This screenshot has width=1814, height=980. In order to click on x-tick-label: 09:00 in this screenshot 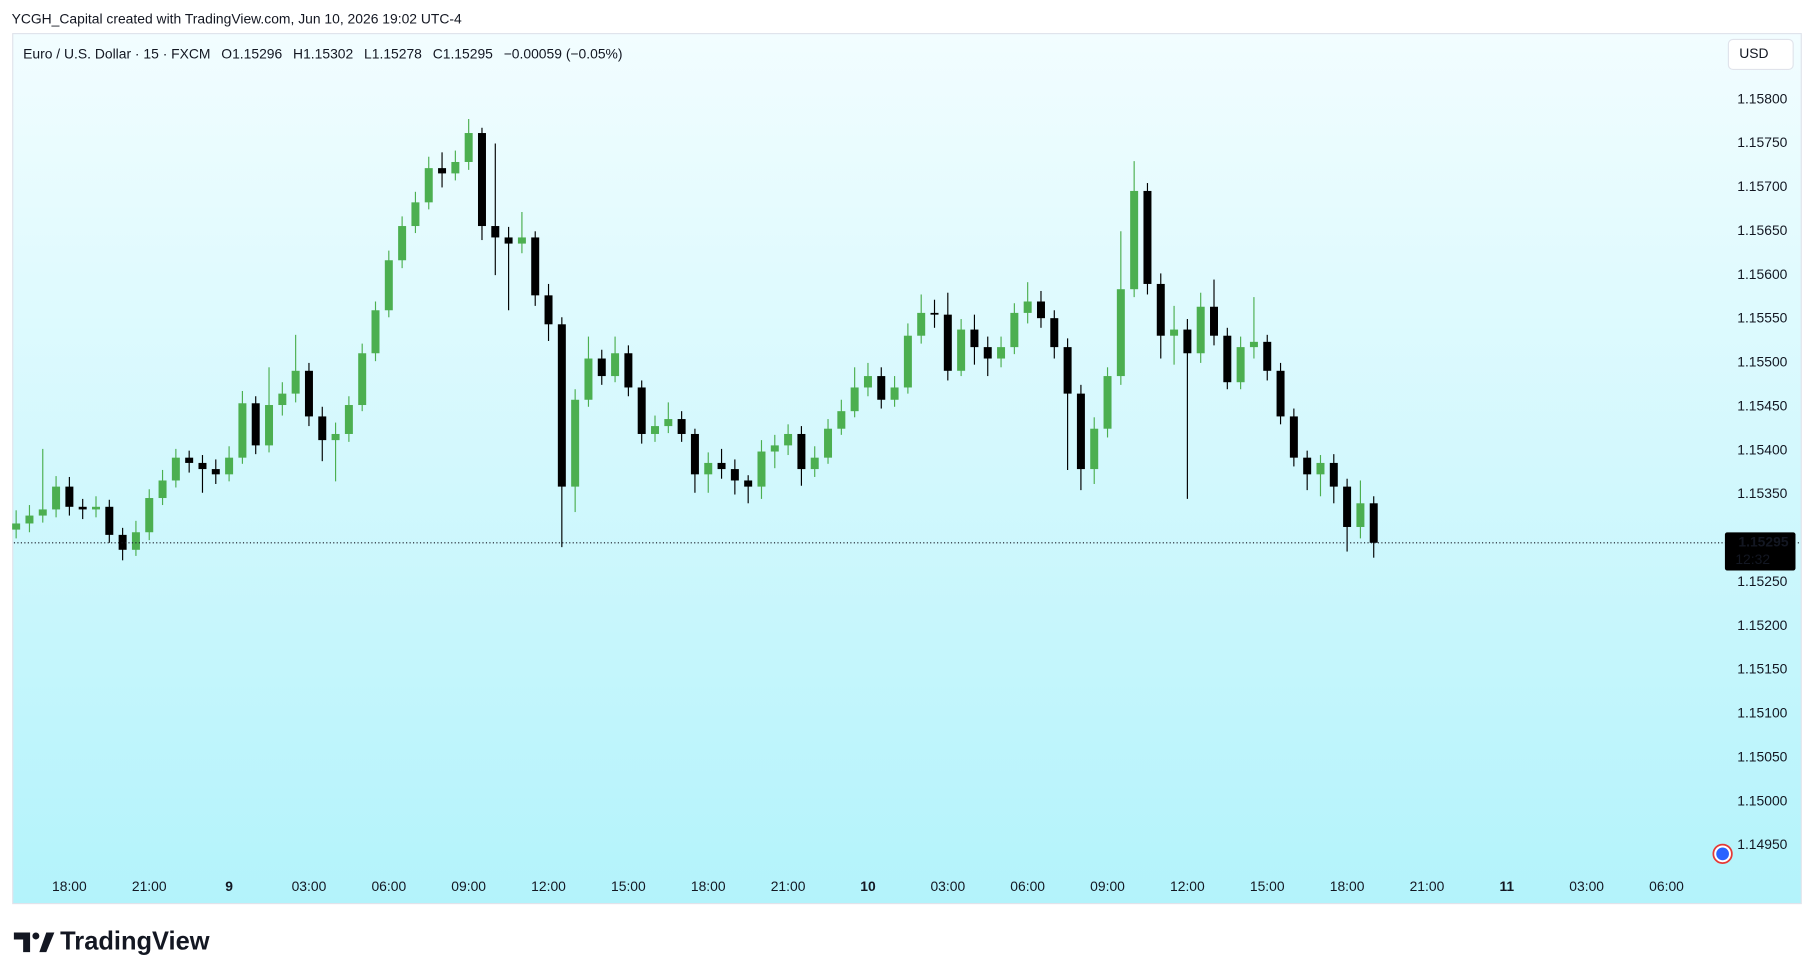, I will do `click(468, 886)`.